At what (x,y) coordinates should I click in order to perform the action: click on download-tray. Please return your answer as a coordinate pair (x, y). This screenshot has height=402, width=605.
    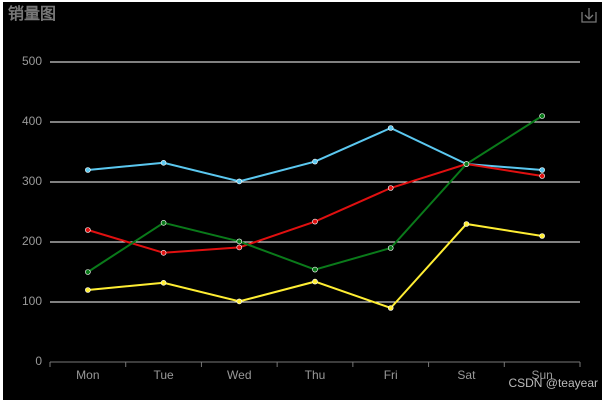
    Looking at the image, I should click on (589, 17).